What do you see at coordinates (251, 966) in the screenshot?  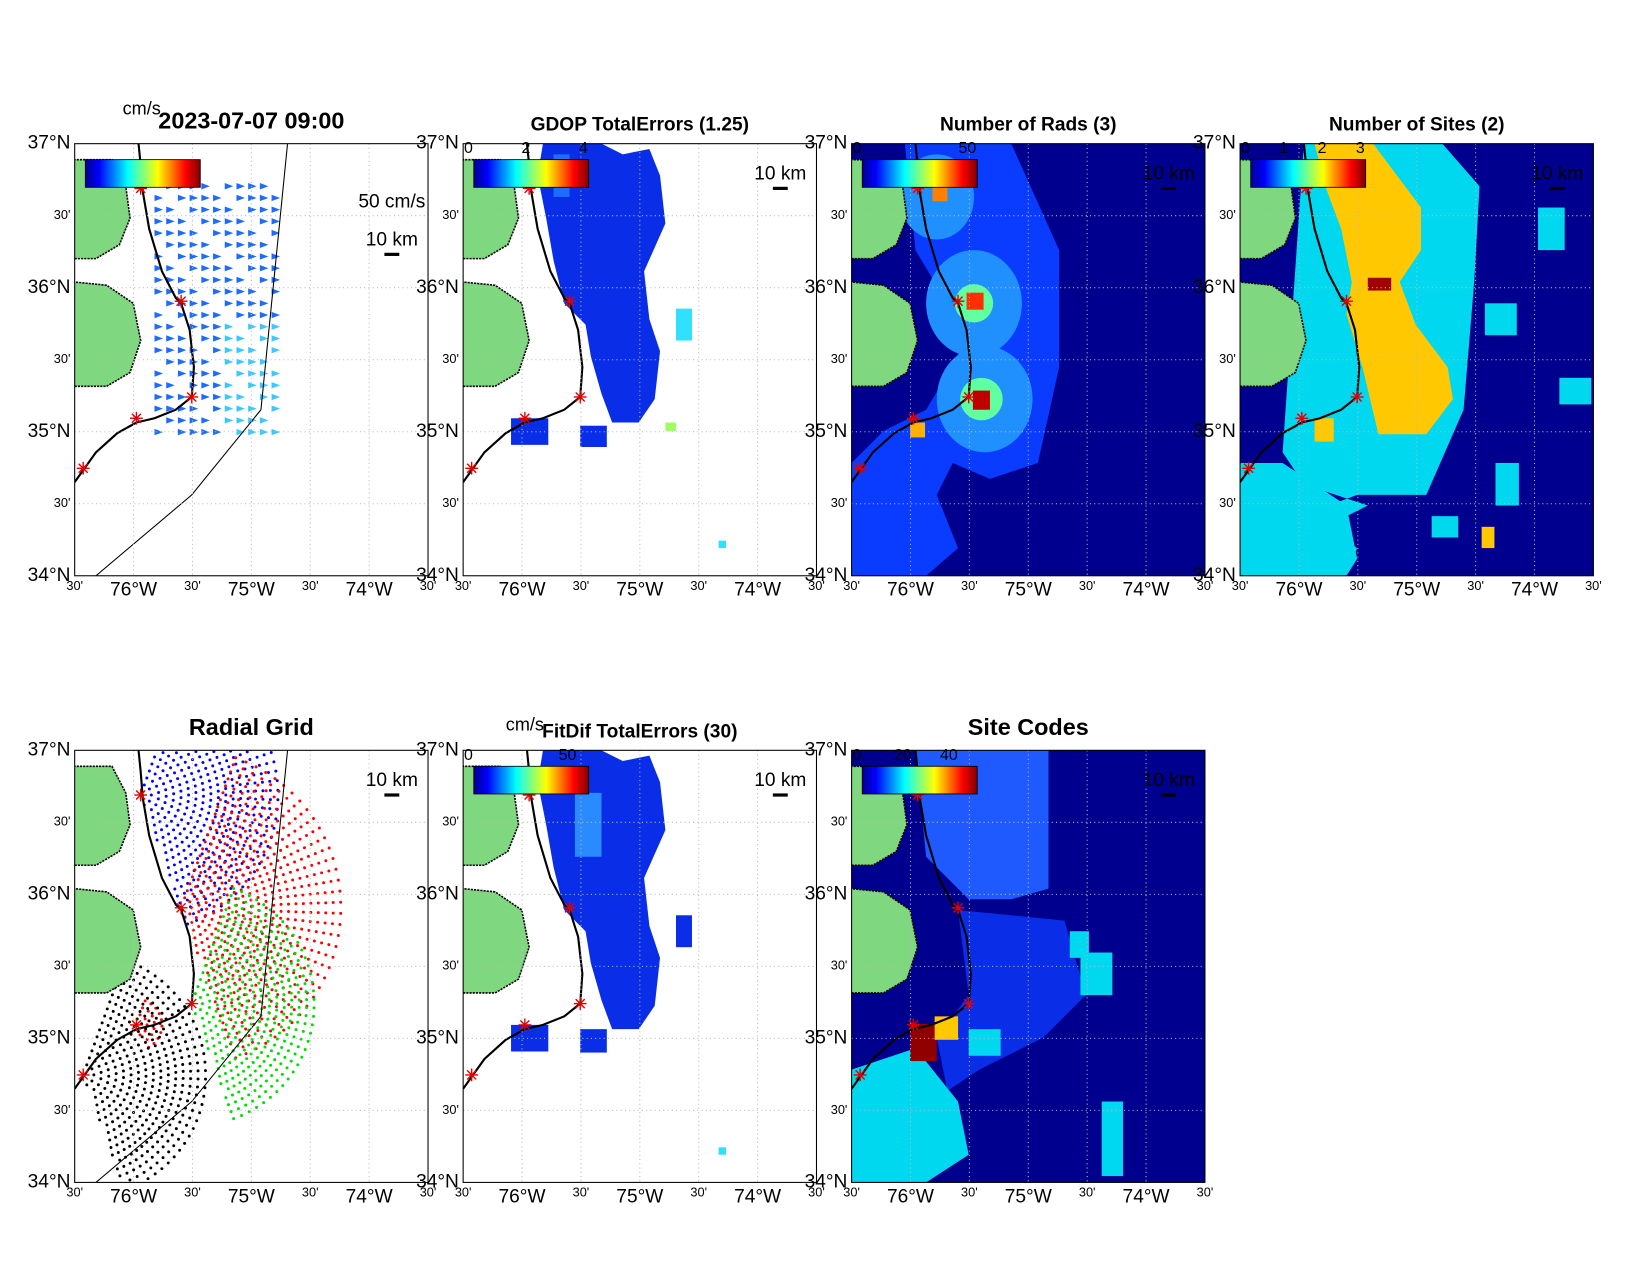 I see `map-frame` at bounding box center [251, 966].